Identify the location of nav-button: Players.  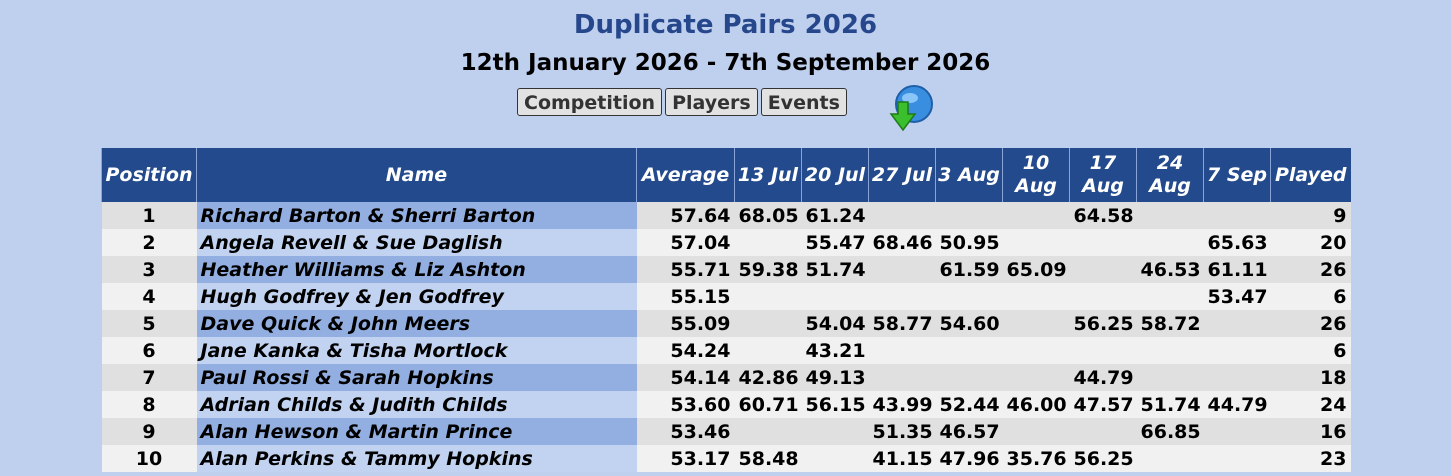
(711, 102).